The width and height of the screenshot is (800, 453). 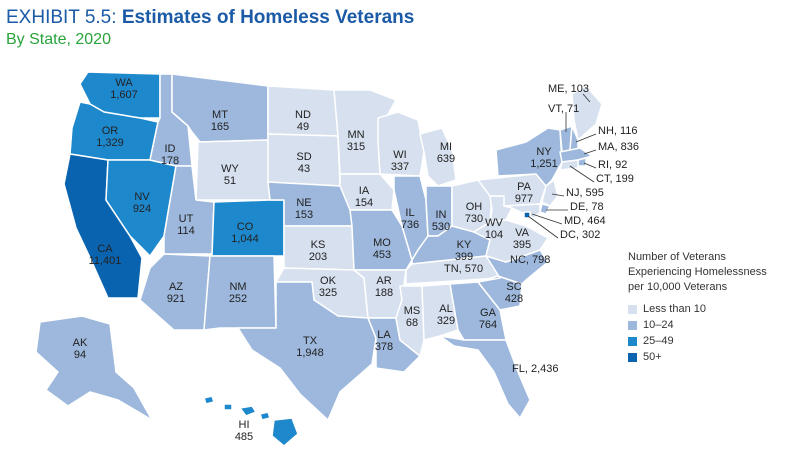 I want to click on state-tx, so click(x=307, y=351).